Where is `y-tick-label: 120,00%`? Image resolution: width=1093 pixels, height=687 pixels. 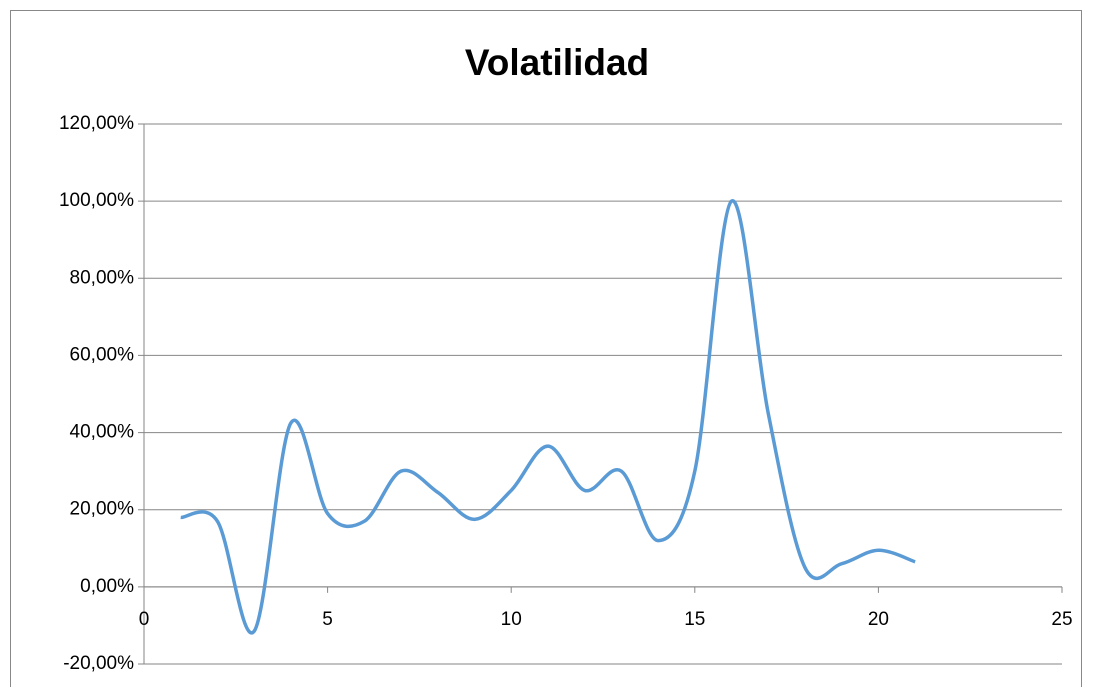
y-tick-label: 120,00% is located at coordinates (96, 123).